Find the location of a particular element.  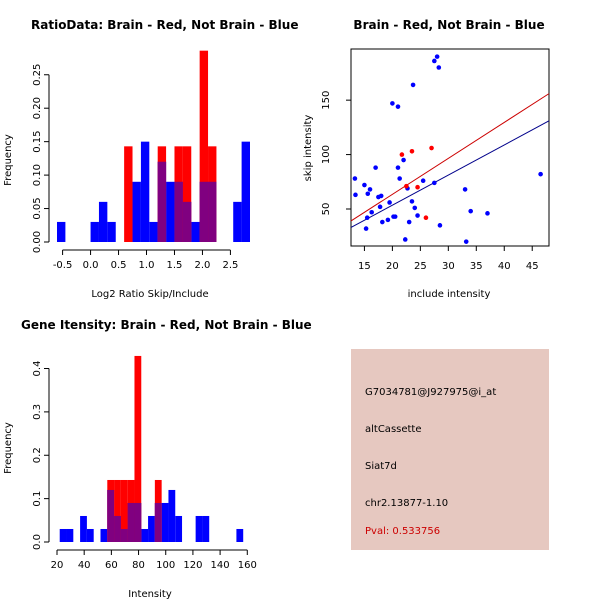

x-tick-label: 2.5 is located at coordinates (230, 265).